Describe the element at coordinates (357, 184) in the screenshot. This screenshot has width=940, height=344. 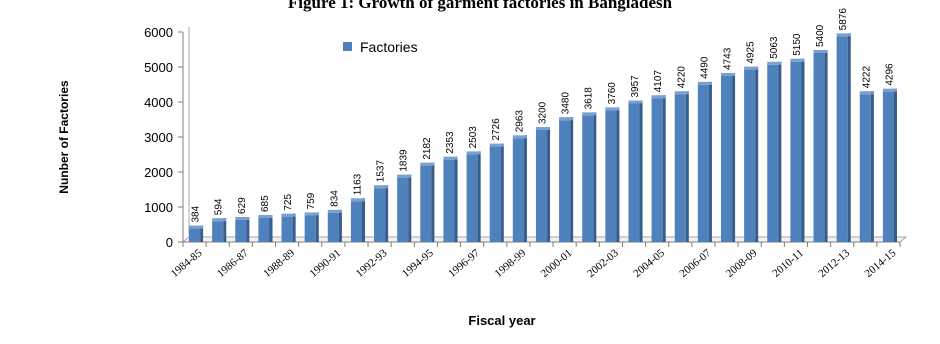
I see `data-label: 1163` at that location.